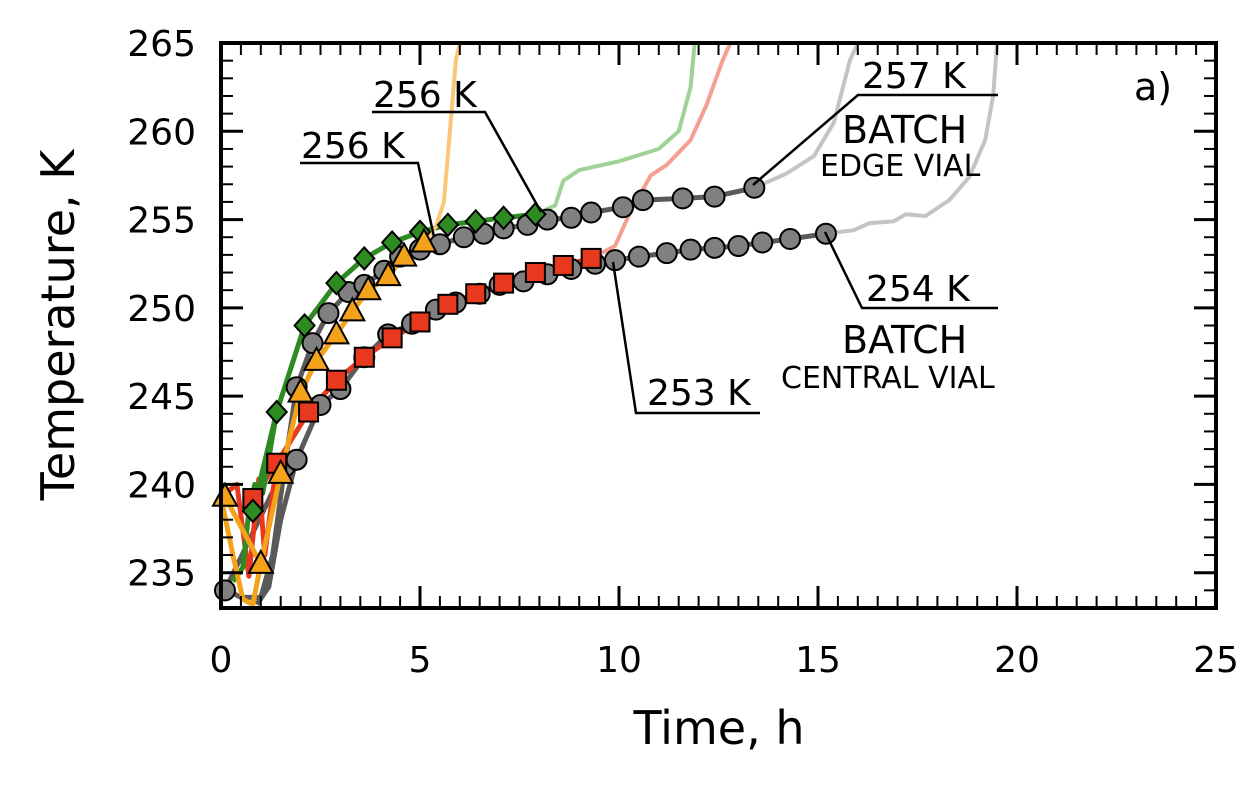  Describe the element at coordinates (161, 485) in the screenshot. I see `y-tick-label: 240` at that location.